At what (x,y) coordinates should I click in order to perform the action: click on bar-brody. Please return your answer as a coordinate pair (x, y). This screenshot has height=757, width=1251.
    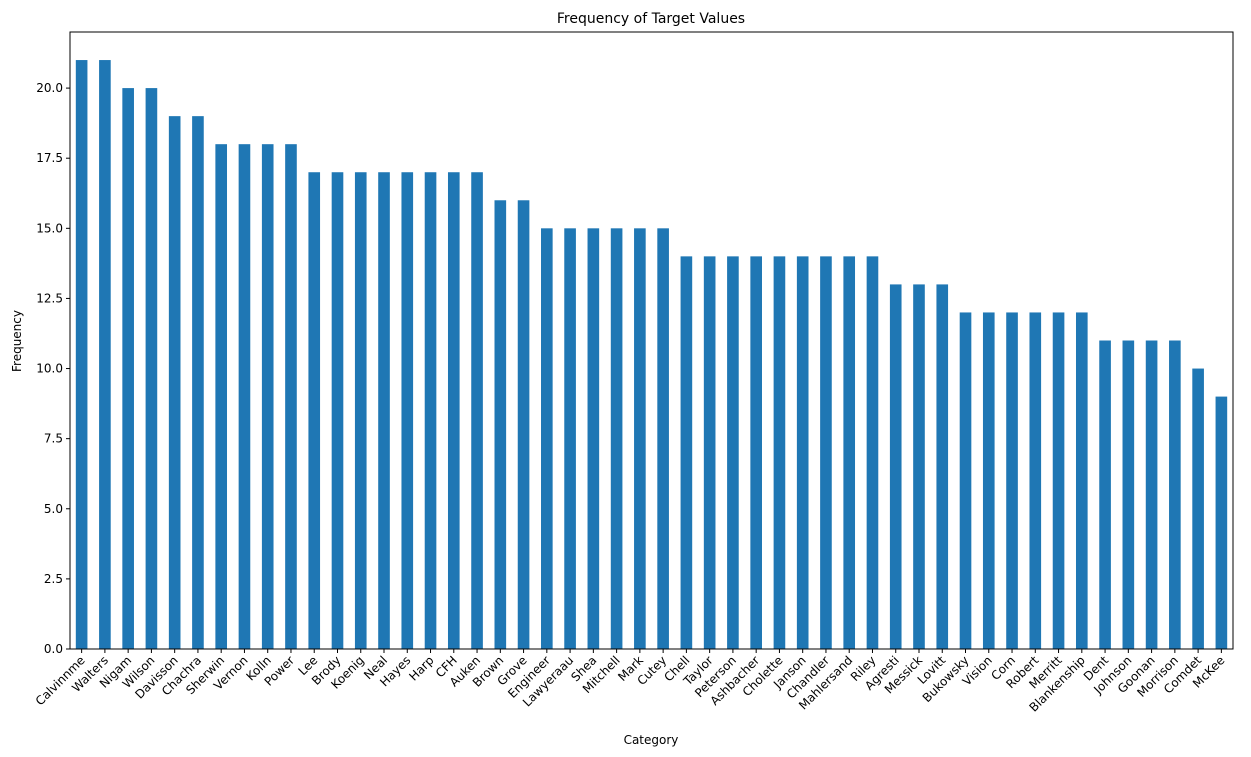
    Looking at the image, I should click on (337, 411).